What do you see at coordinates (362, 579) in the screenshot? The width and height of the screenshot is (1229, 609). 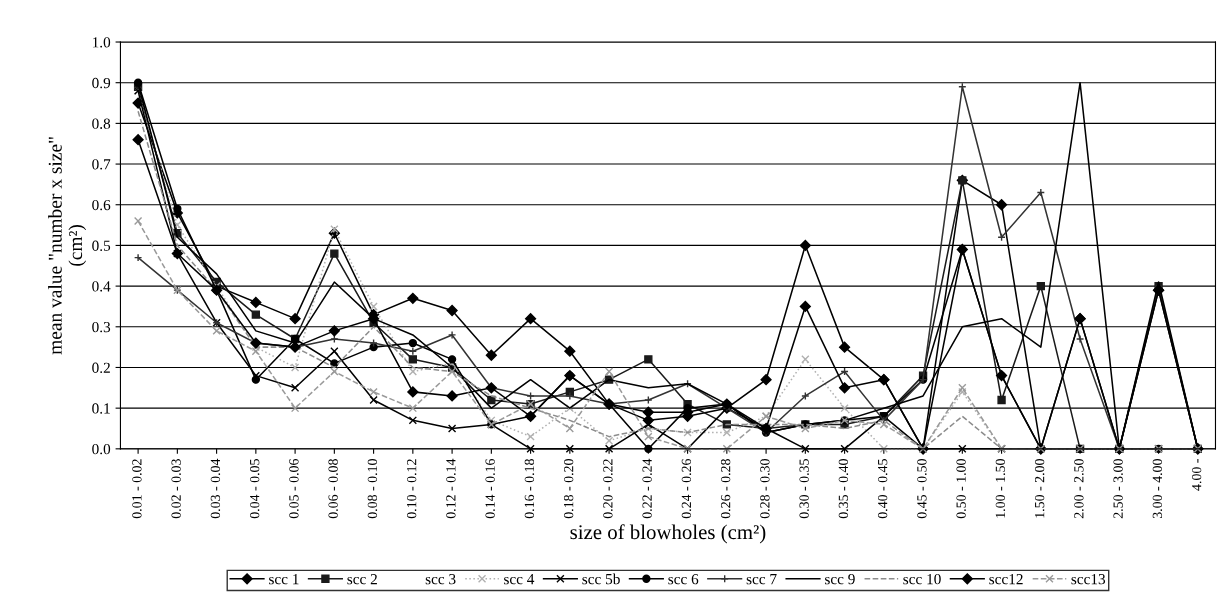 I see `legend-label: scc 2` at bounding box center [362, 579].